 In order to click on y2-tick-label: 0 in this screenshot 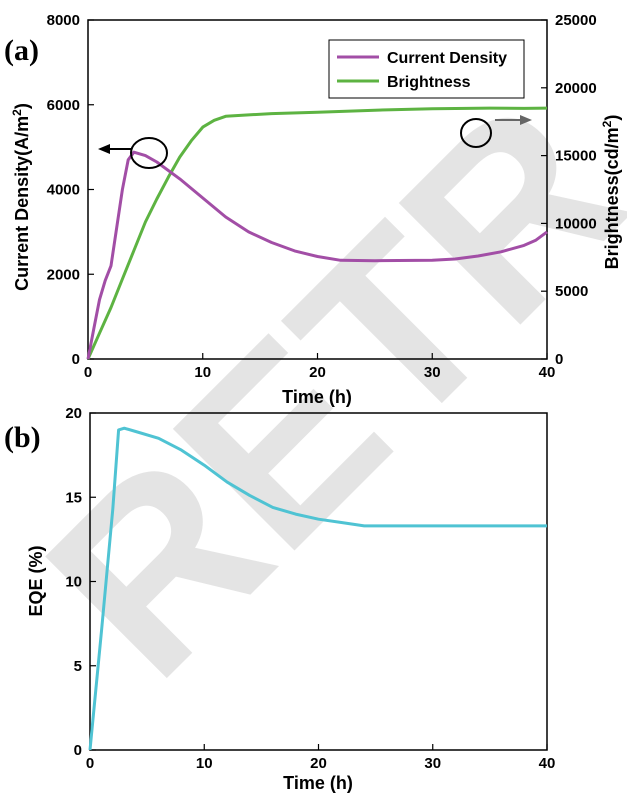, I will do `click(559, 359)`.